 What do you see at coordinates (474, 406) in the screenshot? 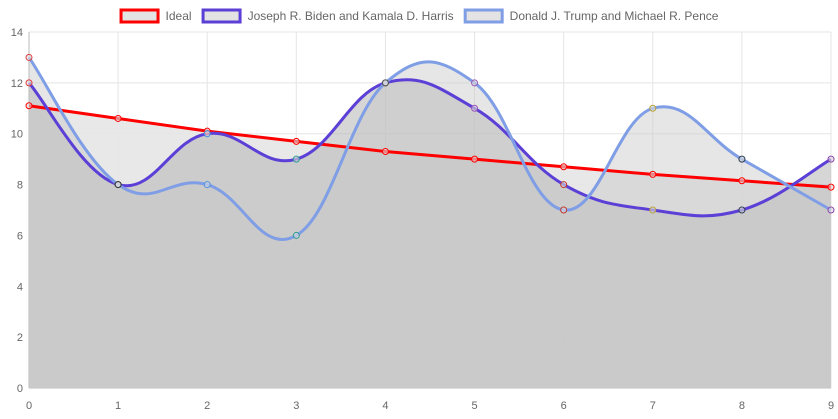
I see `x-tick-label: 5` at bounding box center [474, 406].